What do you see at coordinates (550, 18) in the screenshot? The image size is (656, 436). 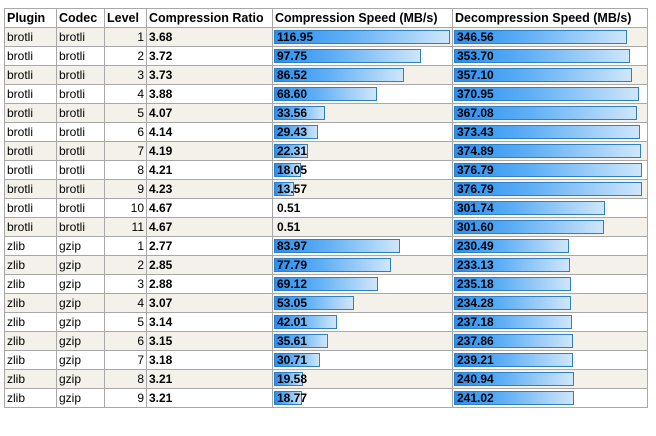 I see `header-decompression-speed: Decompression Speed (MB/s)` at bounding box center [550, 18].